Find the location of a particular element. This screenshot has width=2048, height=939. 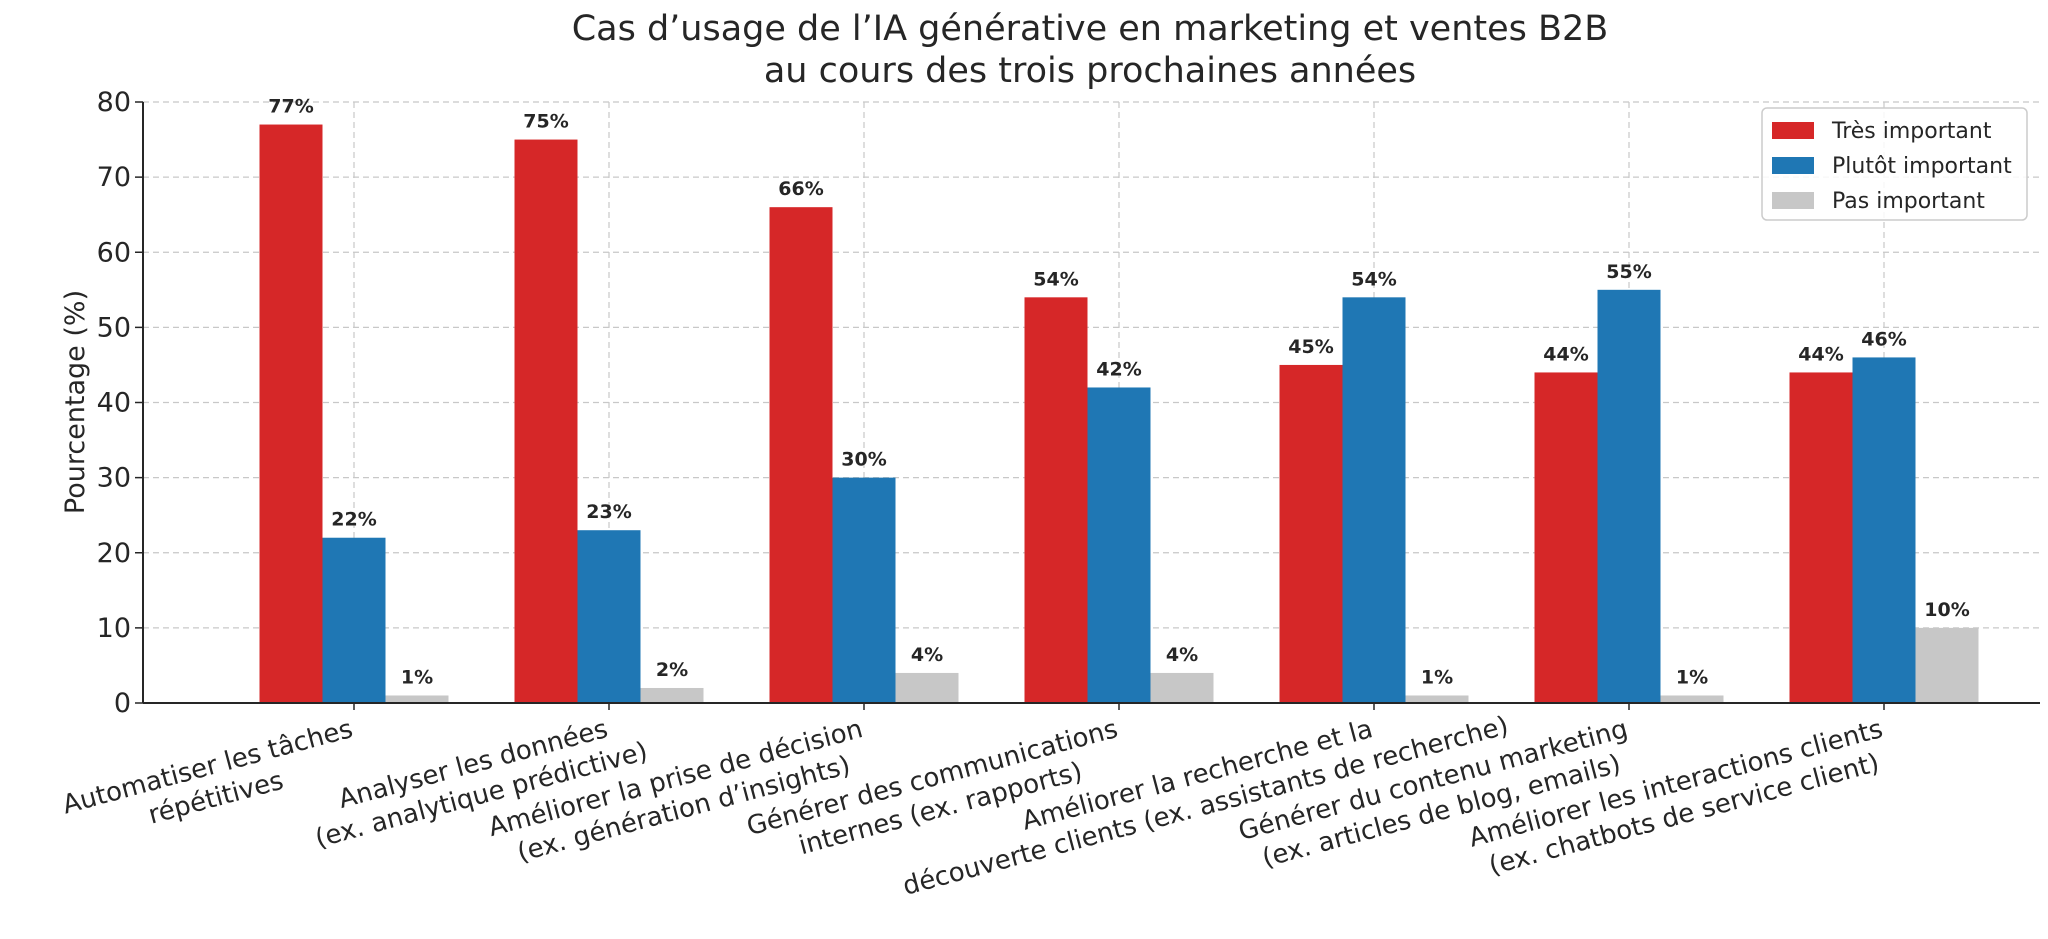

y-tick-label: 20 is located at coordinates (114, 553).